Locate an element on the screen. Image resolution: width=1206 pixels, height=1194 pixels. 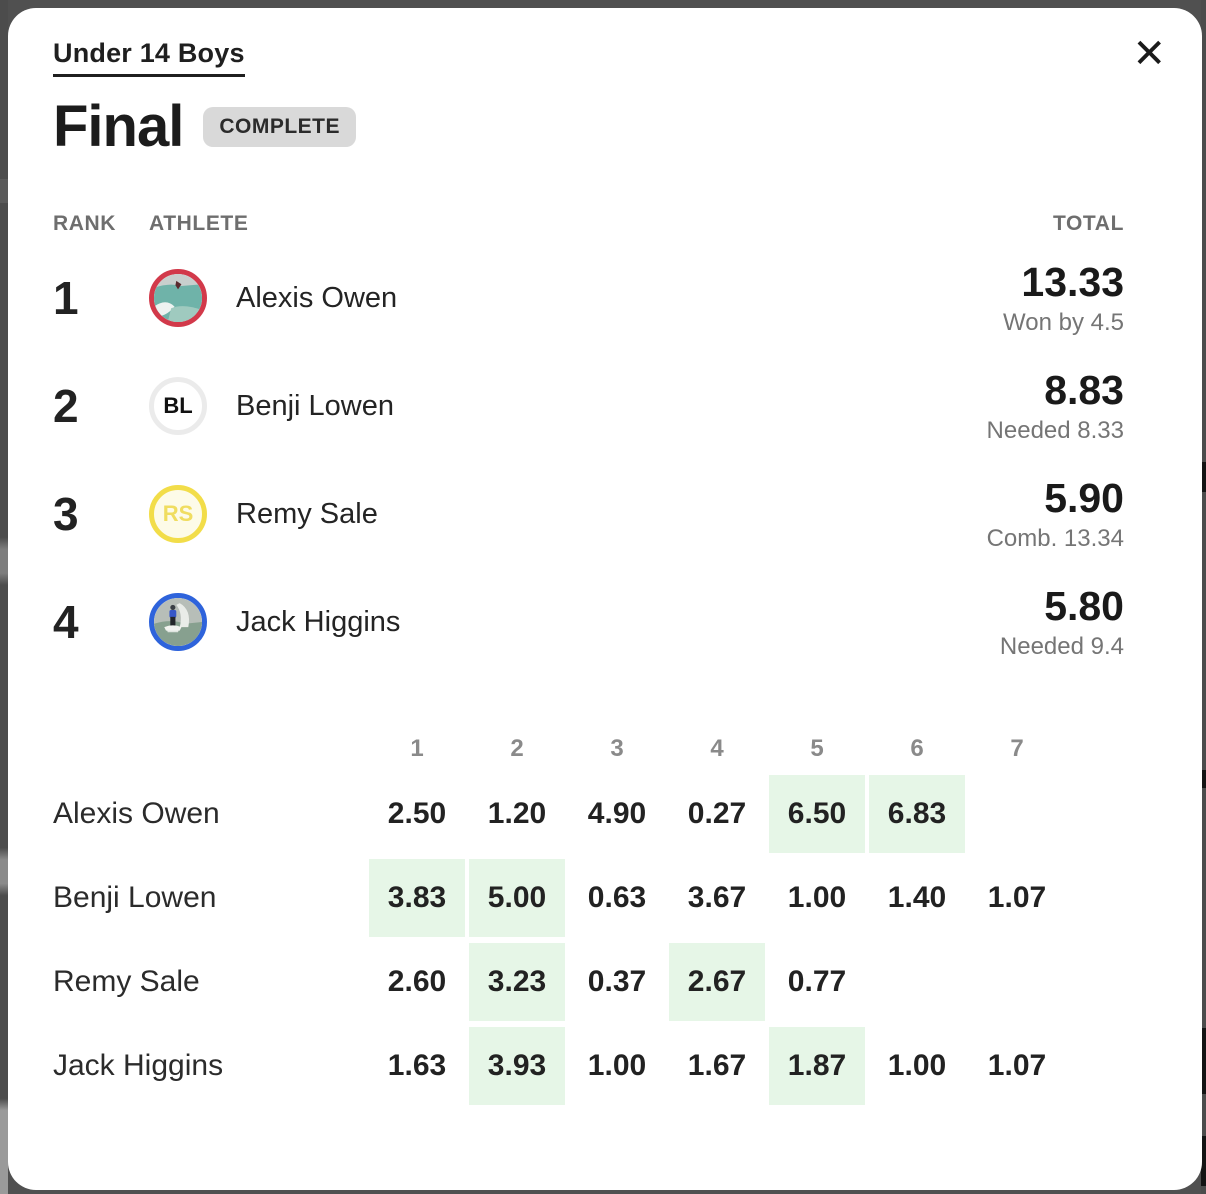
total-subtext: Needed 9.4 is located at coordinates (1061, 646).